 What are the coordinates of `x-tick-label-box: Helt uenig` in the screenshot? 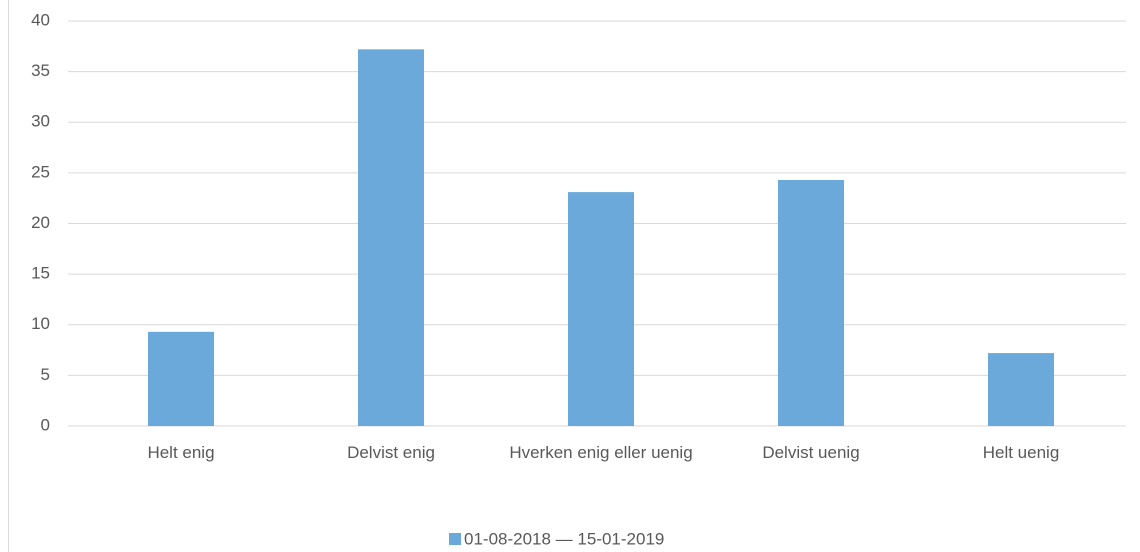 It's located at (1021, 452).